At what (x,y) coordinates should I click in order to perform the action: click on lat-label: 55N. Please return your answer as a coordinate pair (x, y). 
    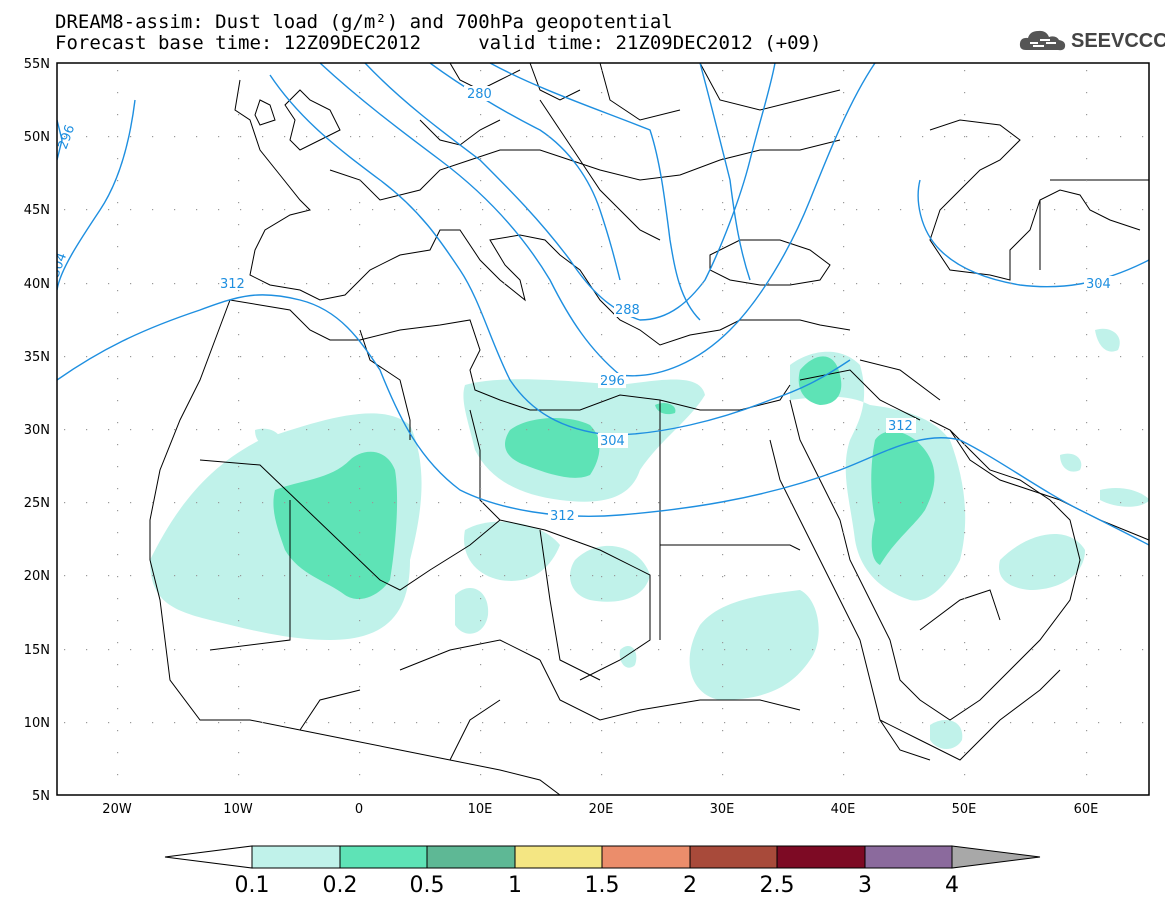
    Looking at the image, I should click on (37, 64).